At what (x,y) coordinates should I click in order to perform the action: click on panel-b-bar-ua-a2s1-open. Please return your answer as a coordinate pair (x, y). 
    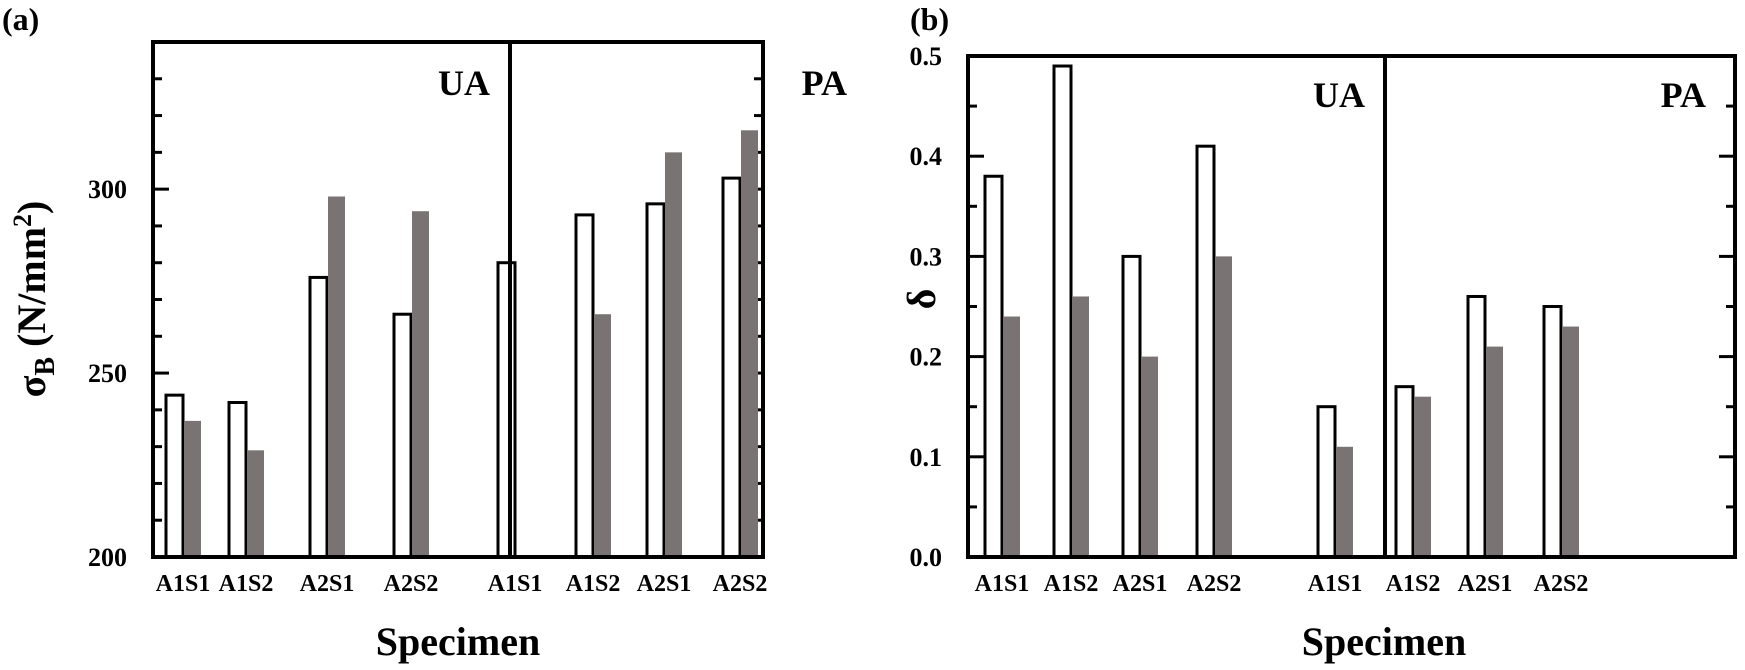
    Looking at the image, I should click on (1131, 406).